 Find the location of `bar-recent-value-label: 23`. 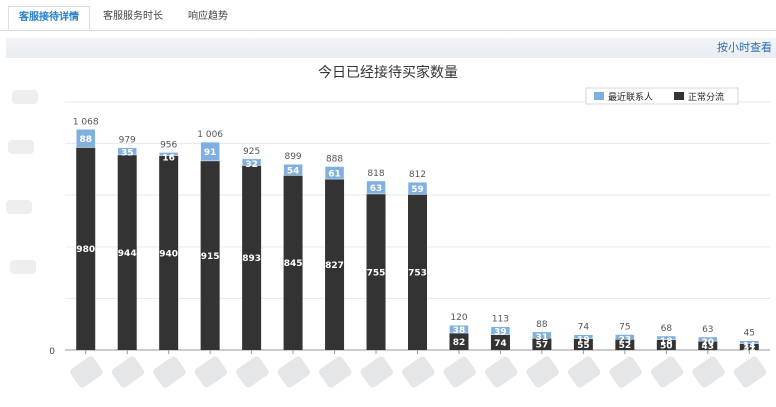

bar-recent-value-label: 23 is located at coordinates (625, 341).